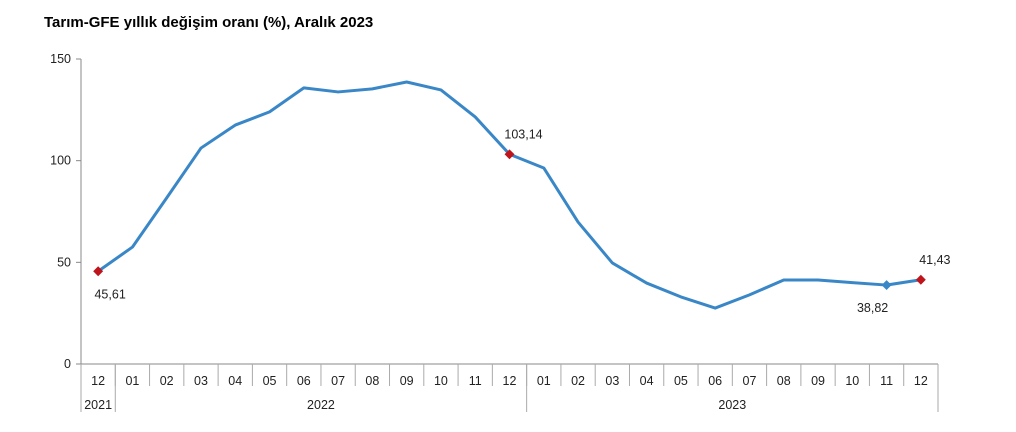  Describe the element at coordinates (64, 262) in the screenshot. I see `y-tick-label: 50` at that location.